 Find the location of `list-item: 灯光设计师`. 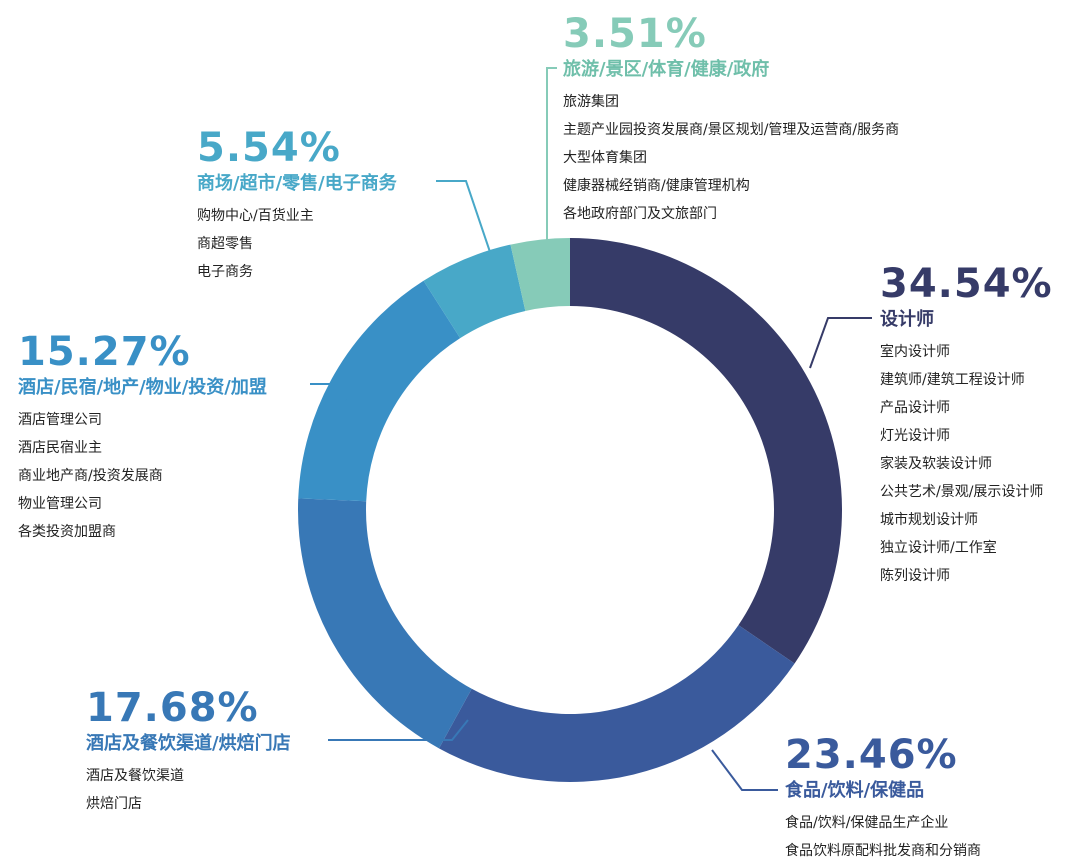

list-item: 灯光设计师 is located at coordinates (915, 436).